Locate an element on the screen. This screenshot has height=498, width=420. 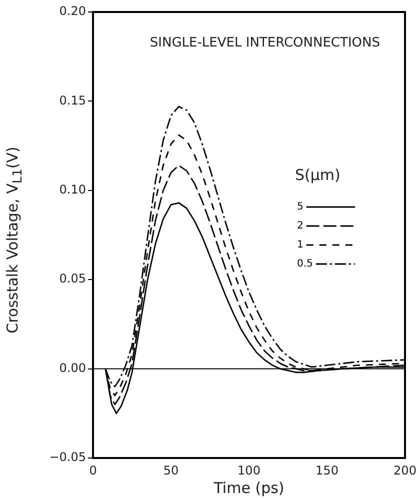
y-tick-label: 0.20 is located at coordinates (72, 11).